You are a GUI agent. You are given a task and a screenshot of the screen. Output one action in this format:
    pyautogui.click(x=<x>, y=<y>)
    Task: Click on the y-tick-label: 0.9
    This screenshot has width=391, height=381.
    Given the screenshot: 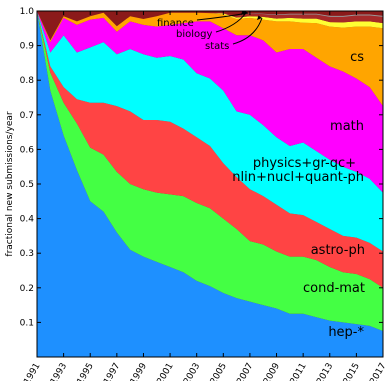 What is the action you would take?
    pyautogui.click(x=27, y=47)
    